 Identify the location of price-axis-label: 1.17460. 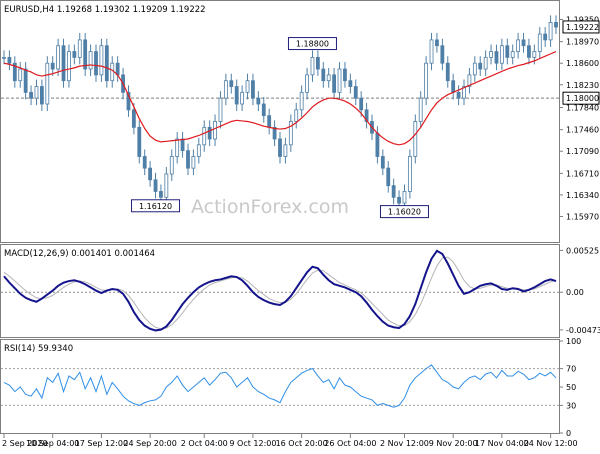
(582, 130).